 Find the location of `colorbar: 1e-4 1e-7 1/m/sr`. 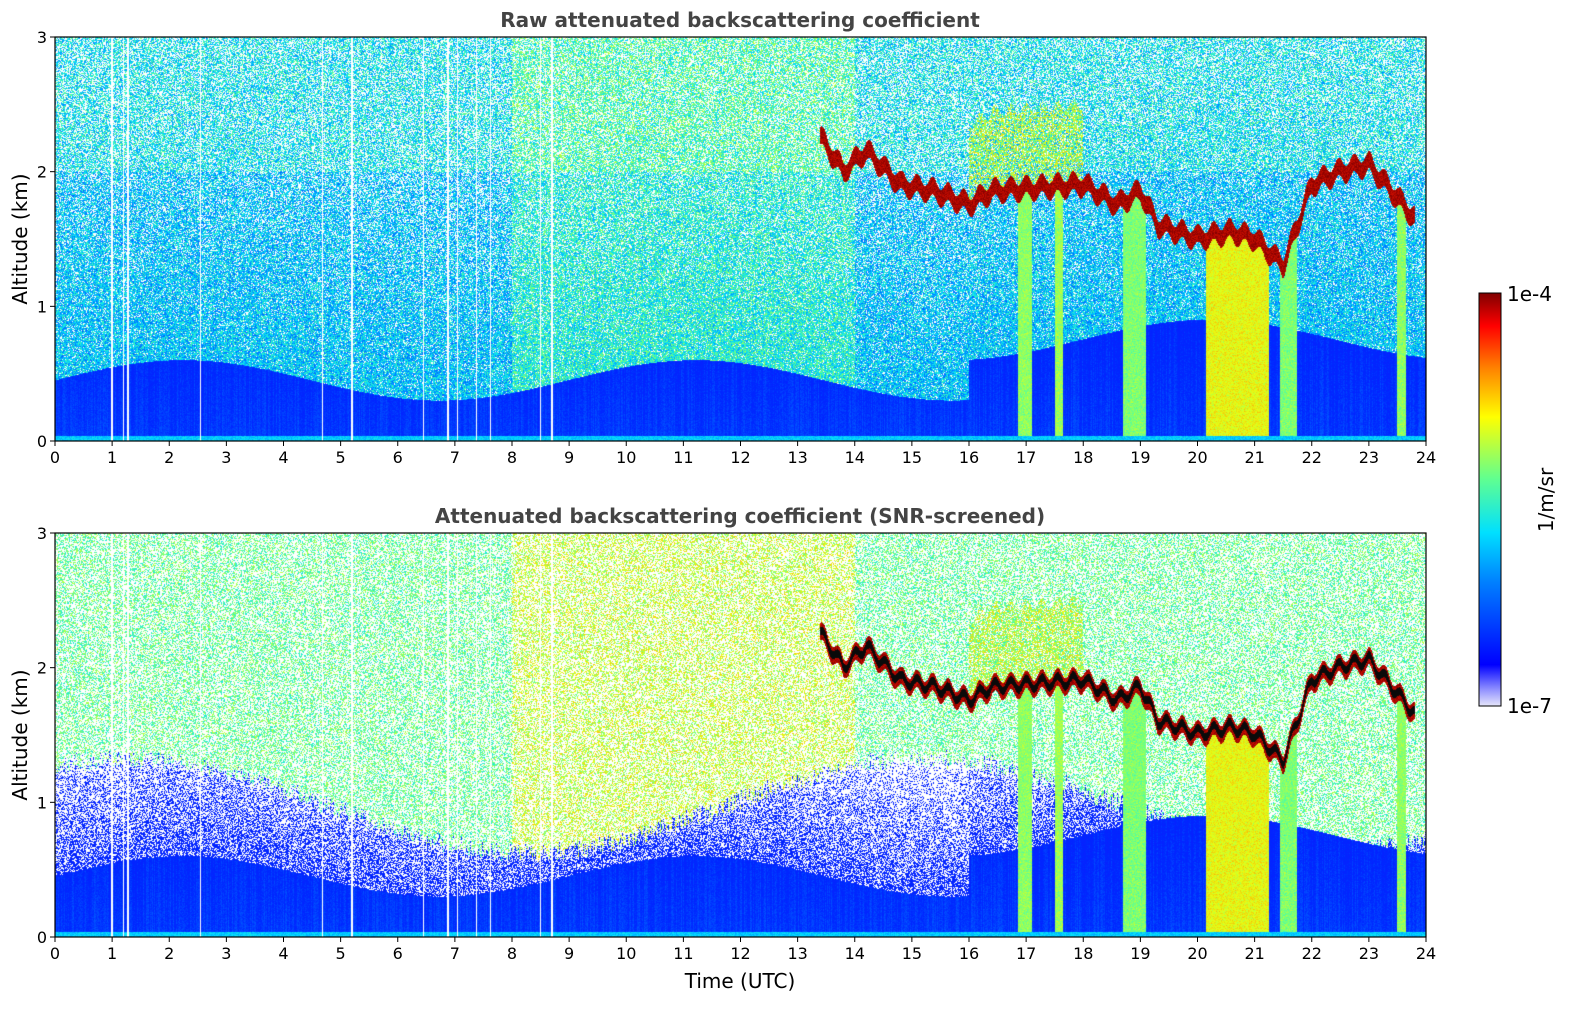

colorbar: 1e-4 1e-7 1/m/sr is located at coordinates (1518, 500).